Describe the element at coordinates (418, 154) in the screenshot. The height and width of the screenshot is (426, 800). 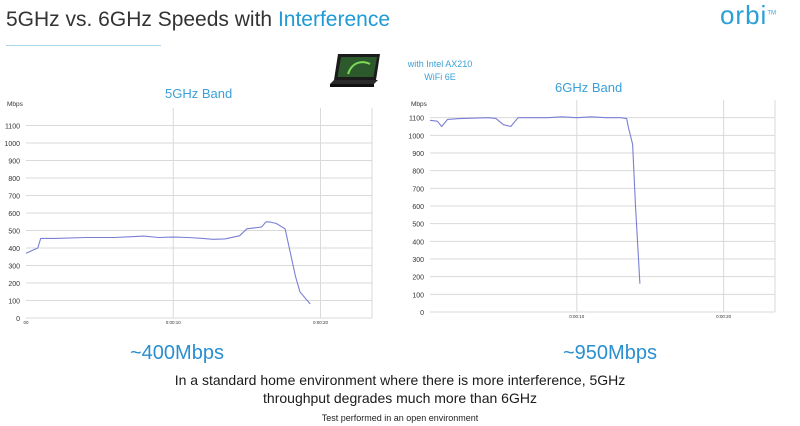
I see `chart-1-ytick-label-9: 900` at that location.